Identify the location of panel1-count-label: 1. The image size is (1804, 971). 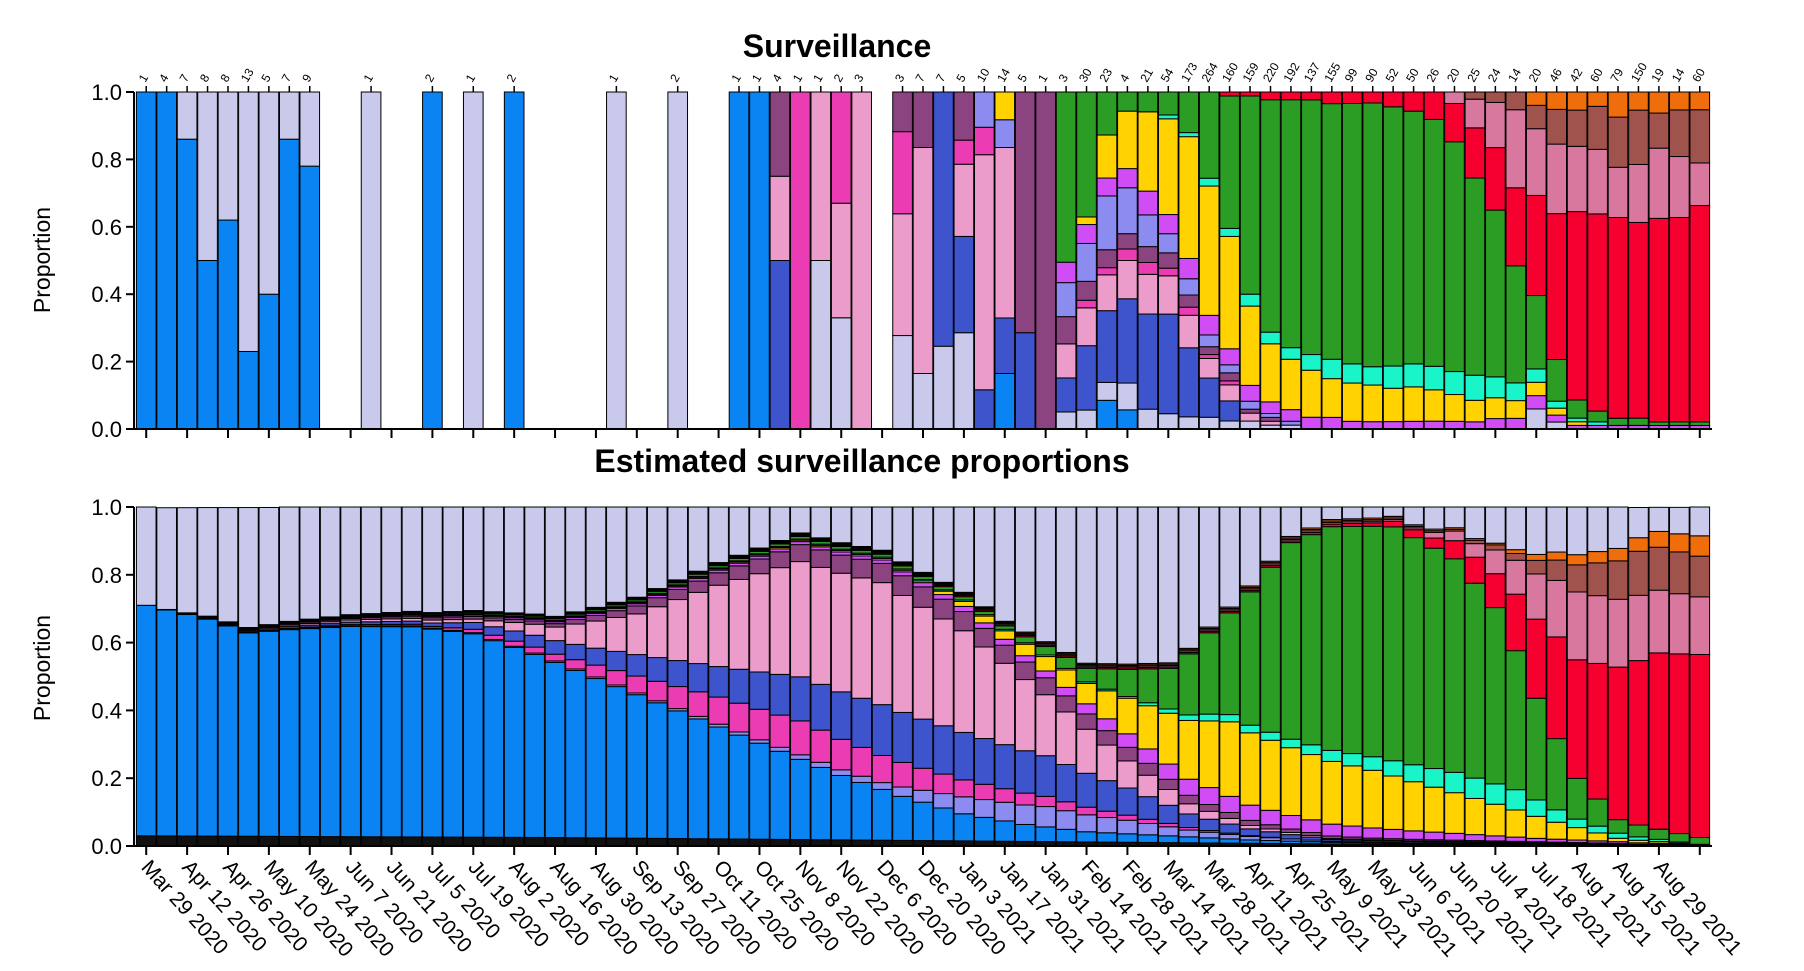
(798, 77).